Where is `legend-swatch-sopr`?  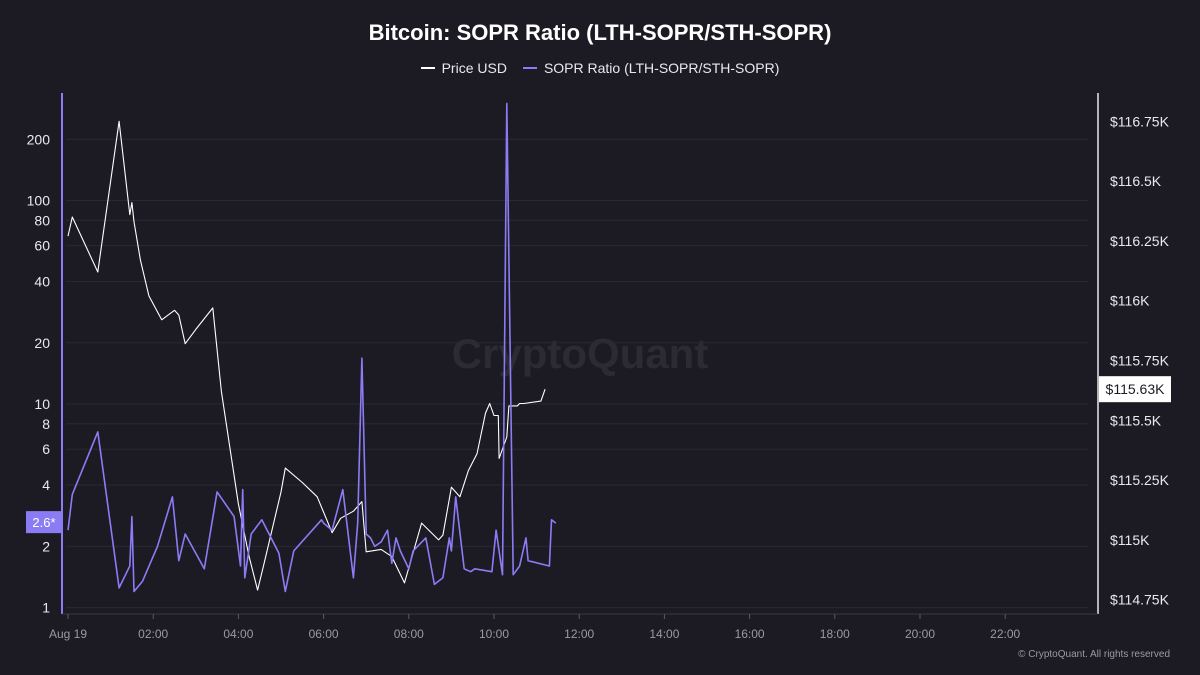
legend-swatch-sopr is located at coordinates (529, 68).